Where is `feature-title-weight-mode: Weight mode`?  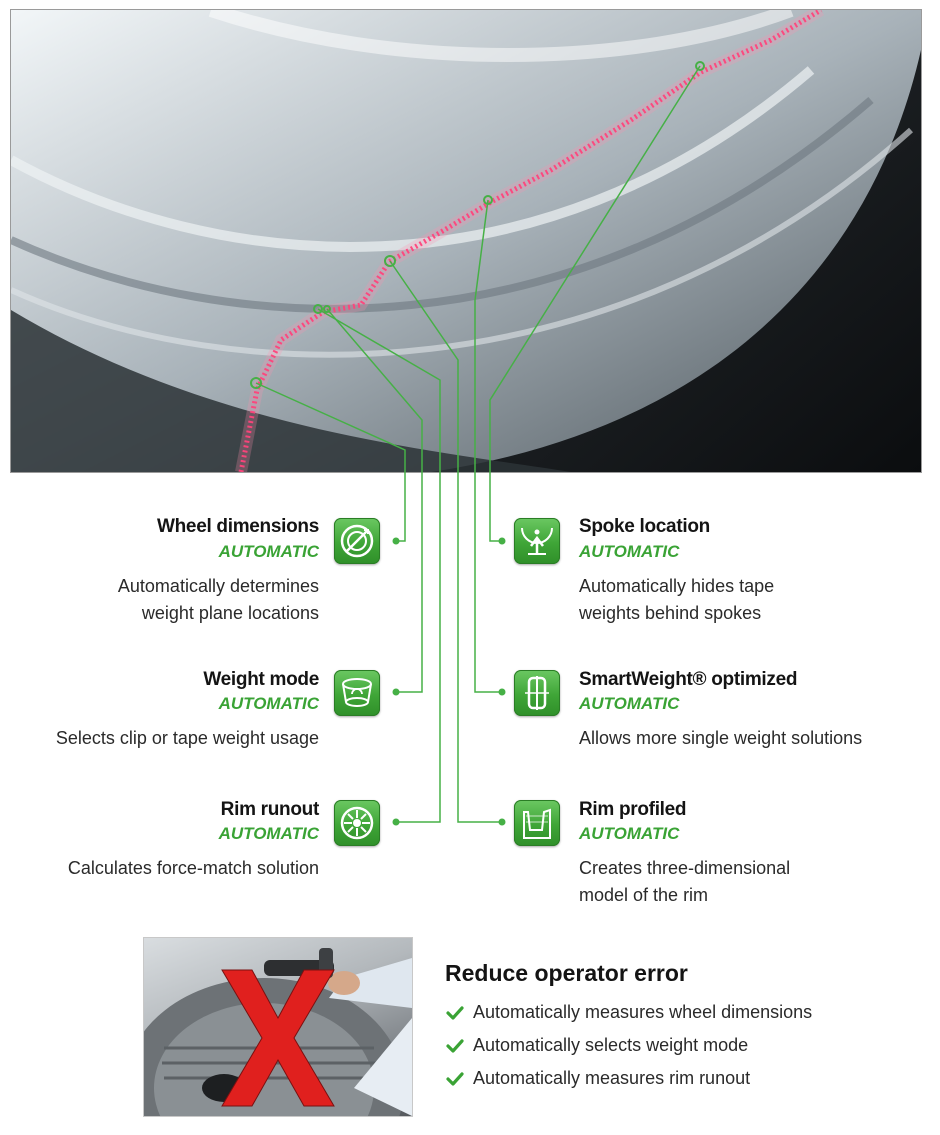
feature-title-weight-mode: Weight mode is located at coordinates (261, 679).